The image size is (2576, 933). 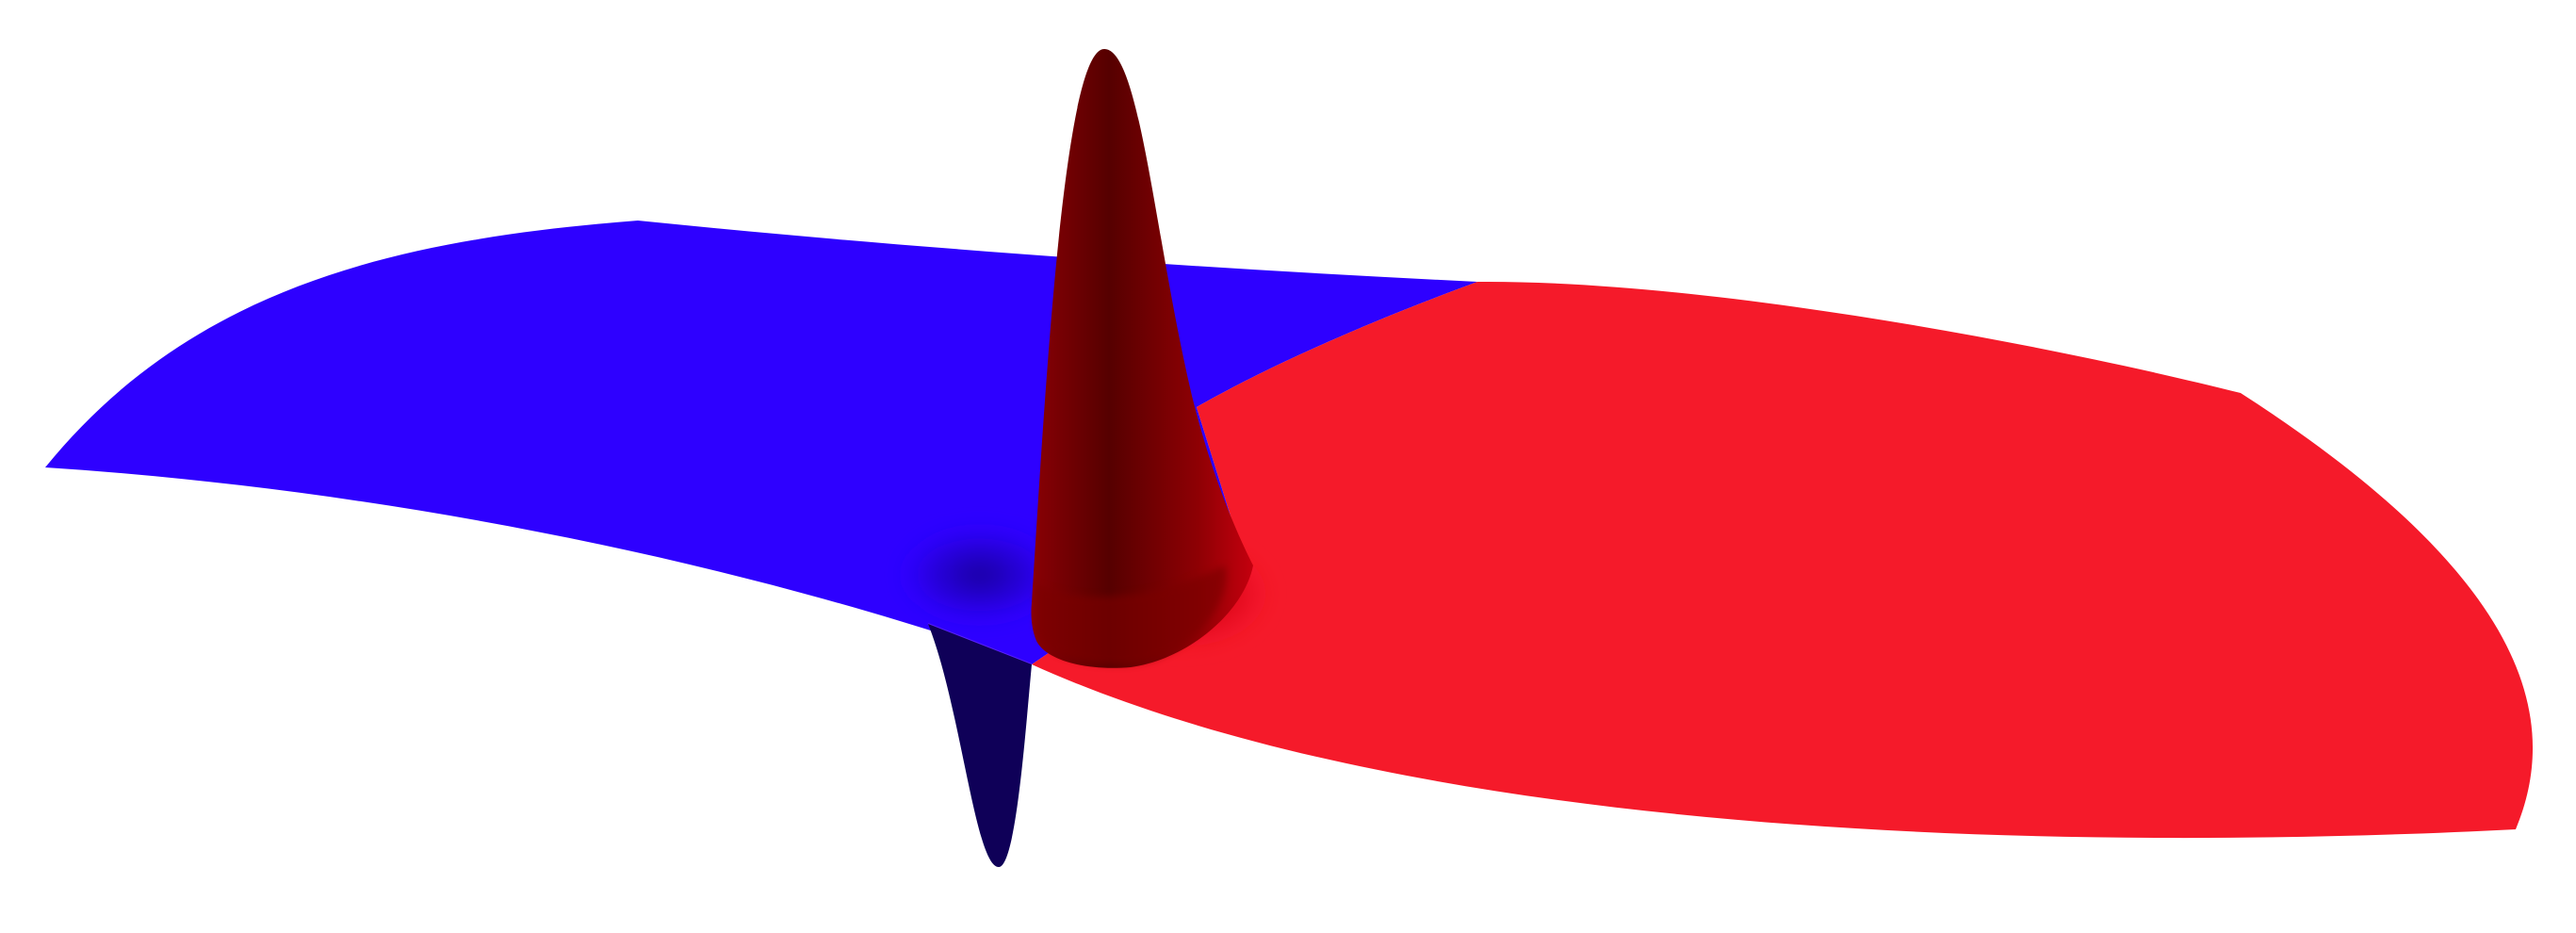 I want to click on positive-peak-base-shade, so click(x=1131, y=615).